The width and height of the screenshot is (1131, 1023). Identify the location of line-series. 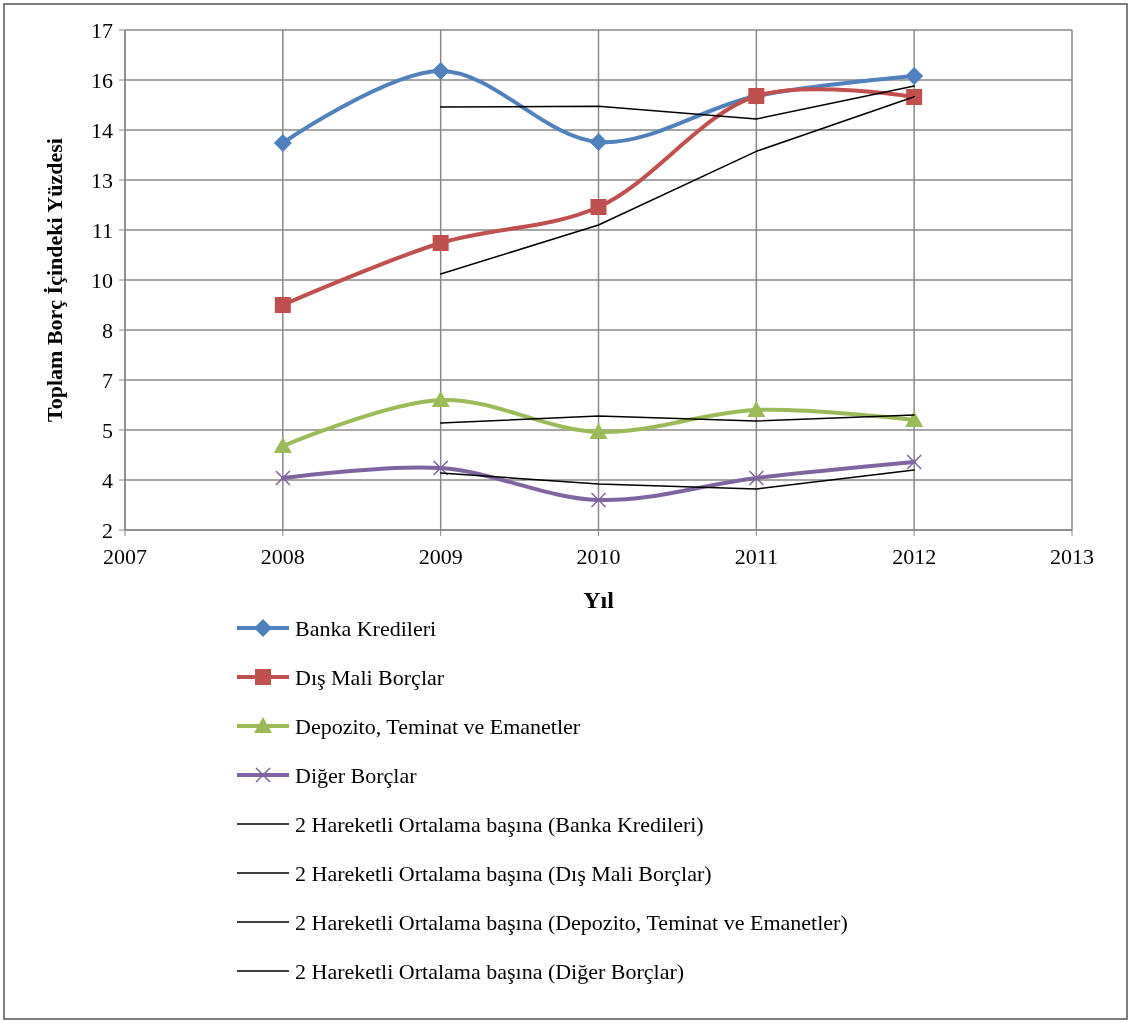
(677, 479).